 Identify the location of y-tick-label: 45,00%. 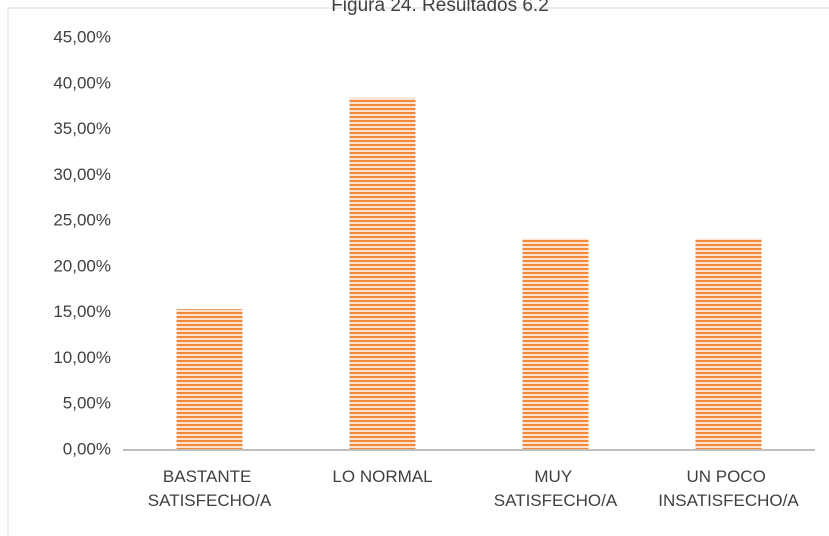
(82, 36).